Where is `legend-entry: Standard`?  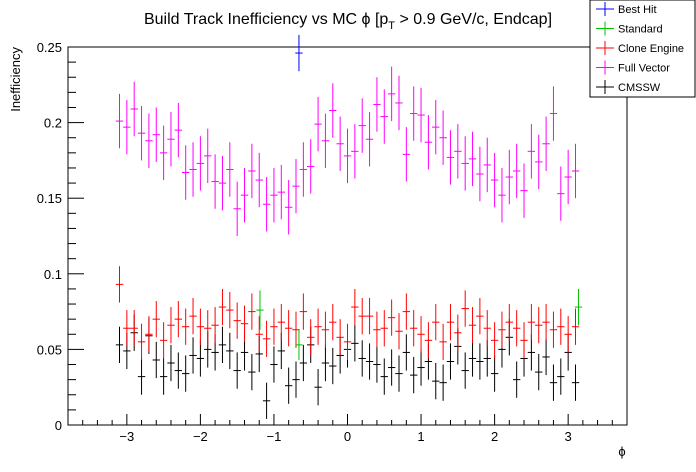 legend-entry: Standard is located at coordinates (629, 28).